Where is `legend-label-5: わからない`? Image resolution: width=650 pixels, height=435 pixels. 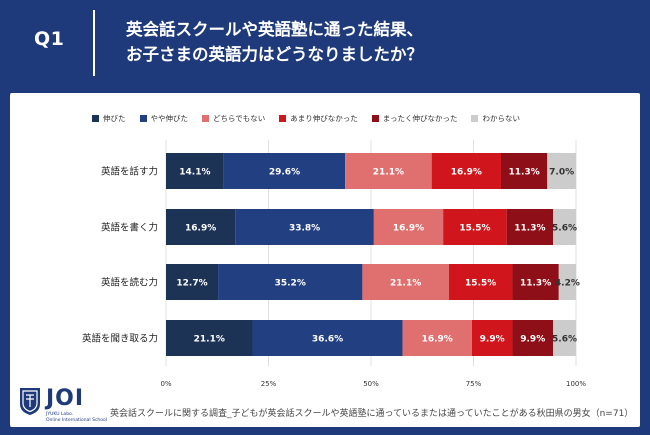
legend-label-5: わからない is located at coordinates (501, 118).